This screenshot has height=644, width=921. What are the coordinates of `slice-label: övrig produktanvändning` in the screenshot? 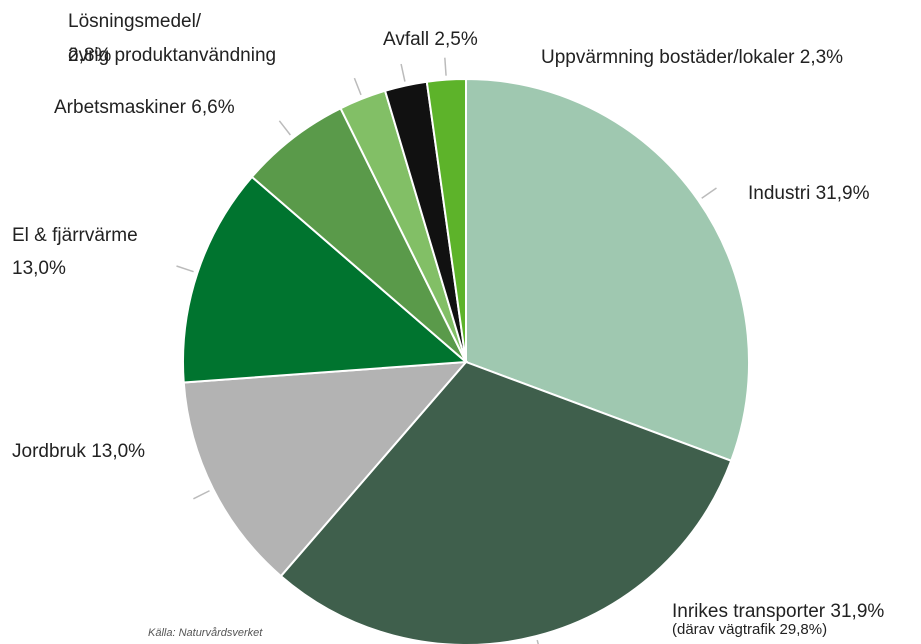 It's located at (172, 55).